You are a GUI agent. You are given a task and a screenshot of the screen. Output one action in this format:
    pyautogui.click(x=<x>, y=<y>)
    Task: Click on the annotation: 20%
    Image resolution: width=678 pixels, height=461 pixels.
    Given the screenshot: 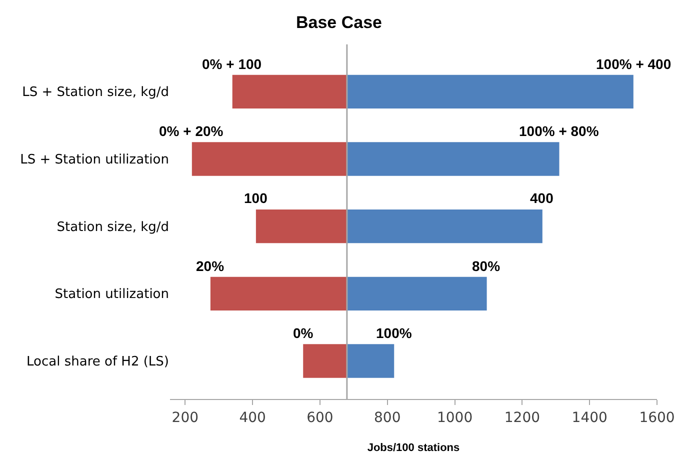 What is the action you would take?
    pyautogui.click(x=210, y=266)
    